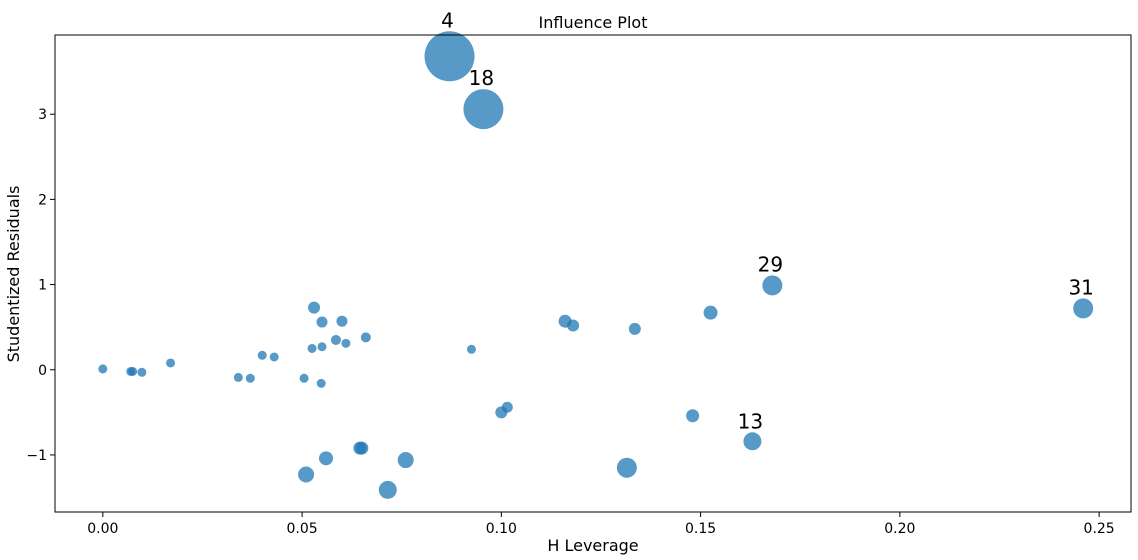  Describe the element at coordinates (592, 545) in the screenshot. I see `x-axis-label: H Leverage` at that location.